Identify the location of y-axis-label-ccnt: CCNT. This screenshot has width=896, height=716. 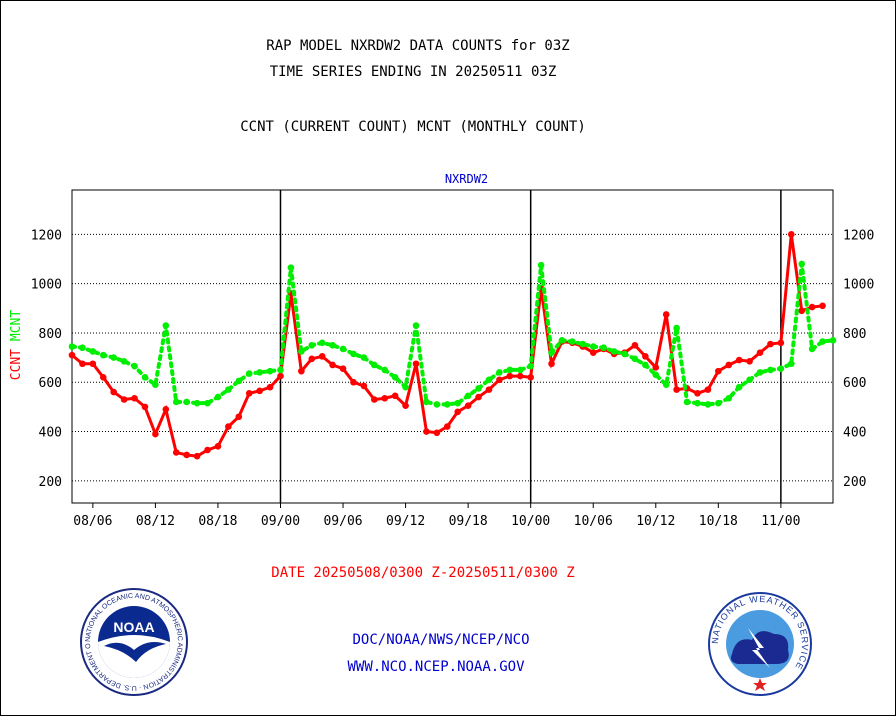
(16, 360).